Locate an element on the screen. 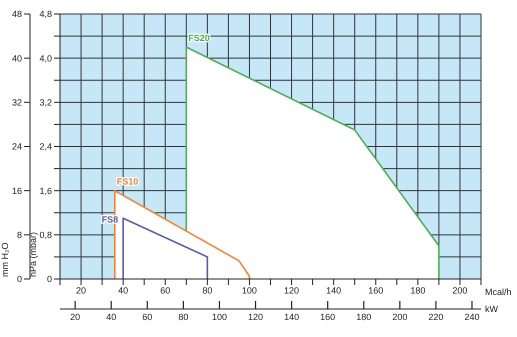  x-tick-label: 20 is located at coordinates (81, 290).